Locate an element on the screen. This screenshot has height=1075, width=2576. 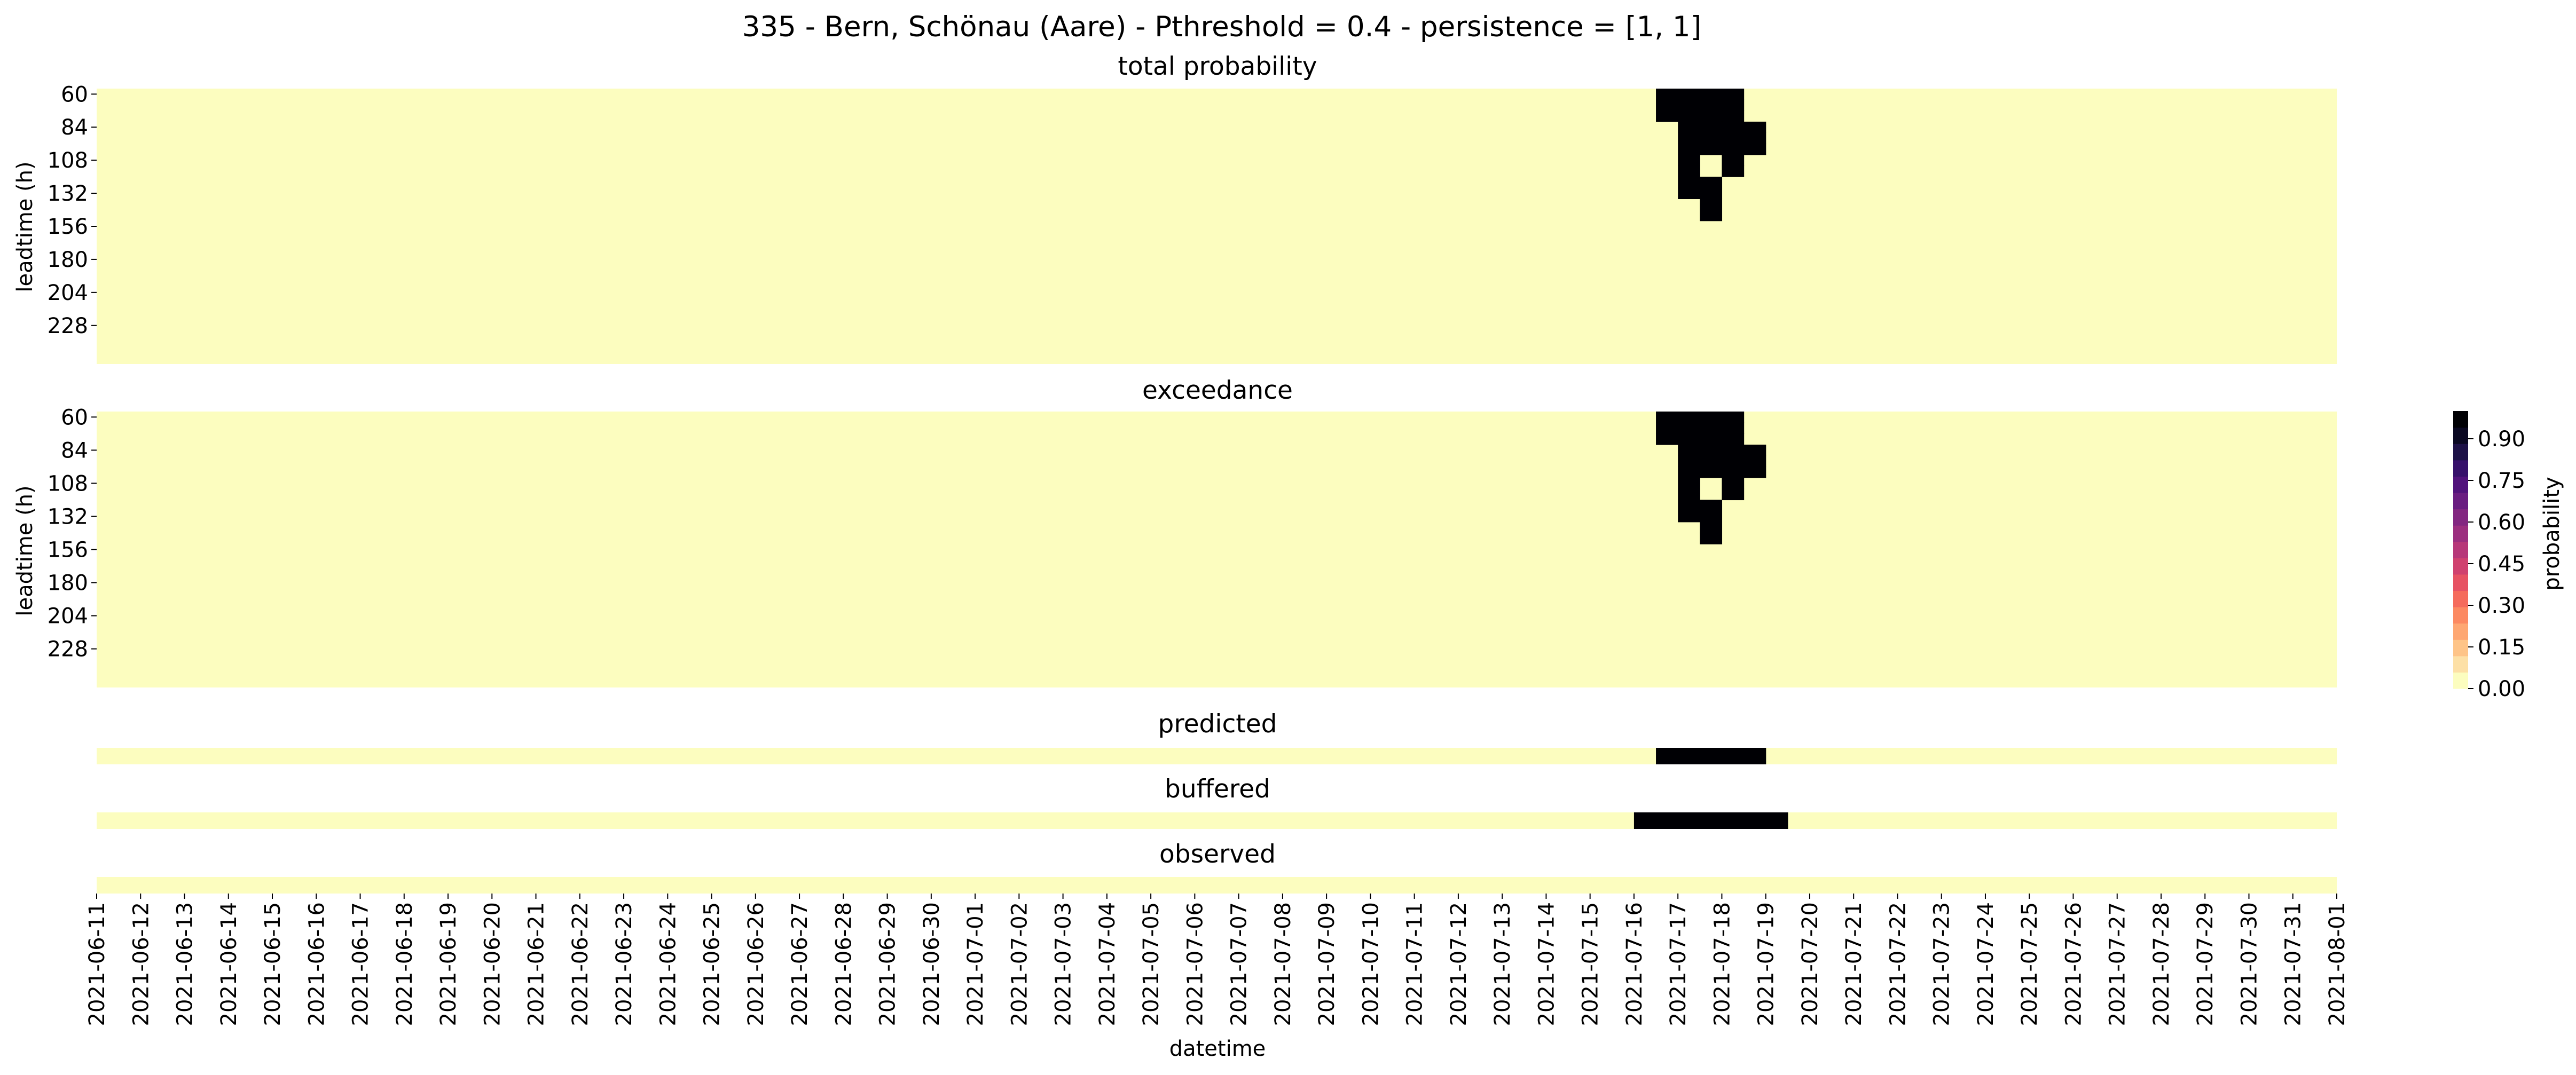
x-tick-label: 2021-07-16 is located at coordinates (1635, 964).